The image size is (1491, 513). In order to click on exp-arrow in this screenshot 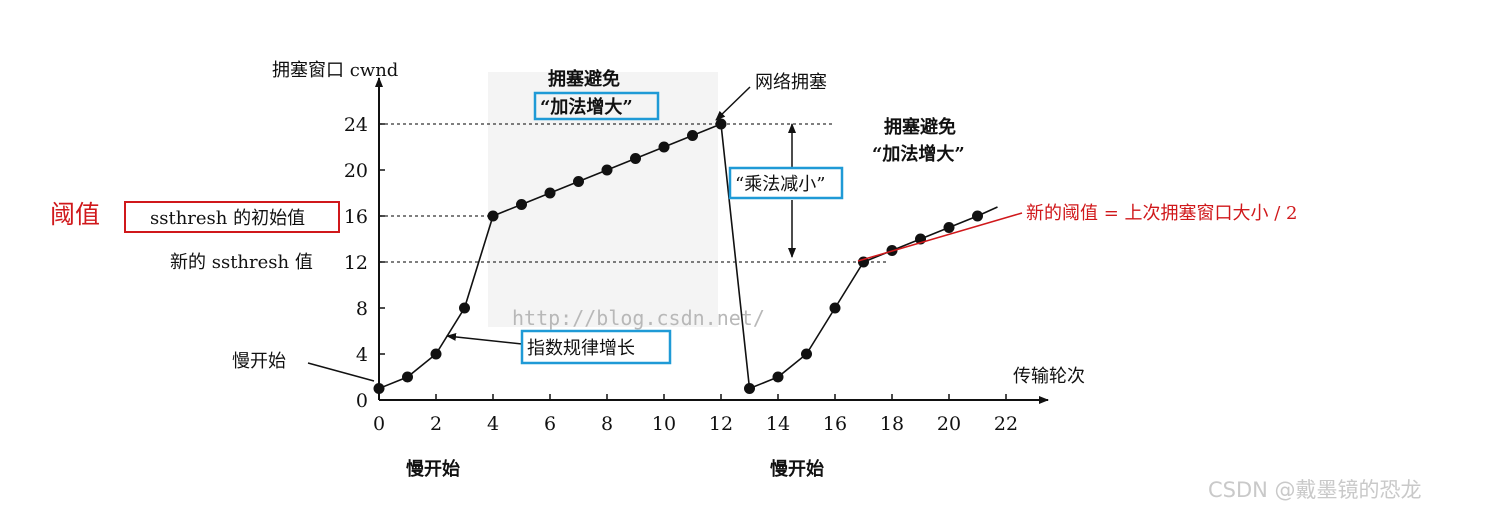, I will do `click(484, 338)`.